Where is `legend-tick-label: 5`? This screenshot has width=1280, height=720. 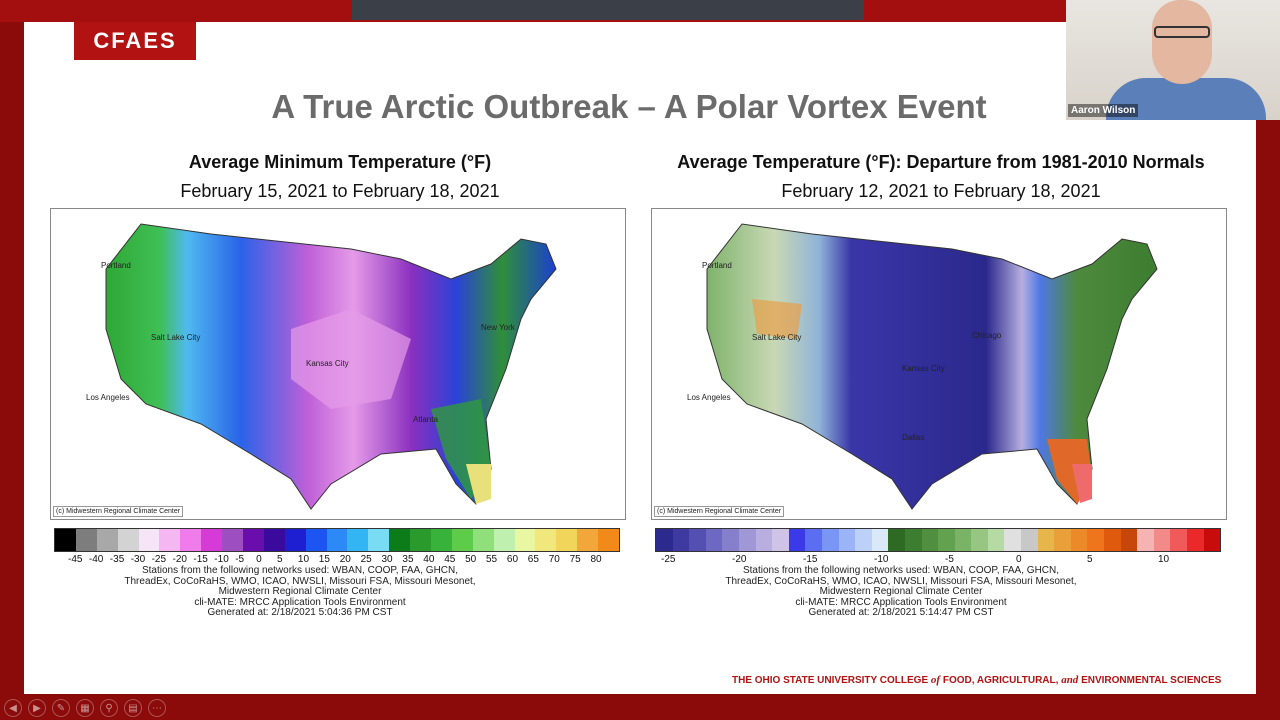 legend-tick-label: 5 is located at coordinates (280, 559).